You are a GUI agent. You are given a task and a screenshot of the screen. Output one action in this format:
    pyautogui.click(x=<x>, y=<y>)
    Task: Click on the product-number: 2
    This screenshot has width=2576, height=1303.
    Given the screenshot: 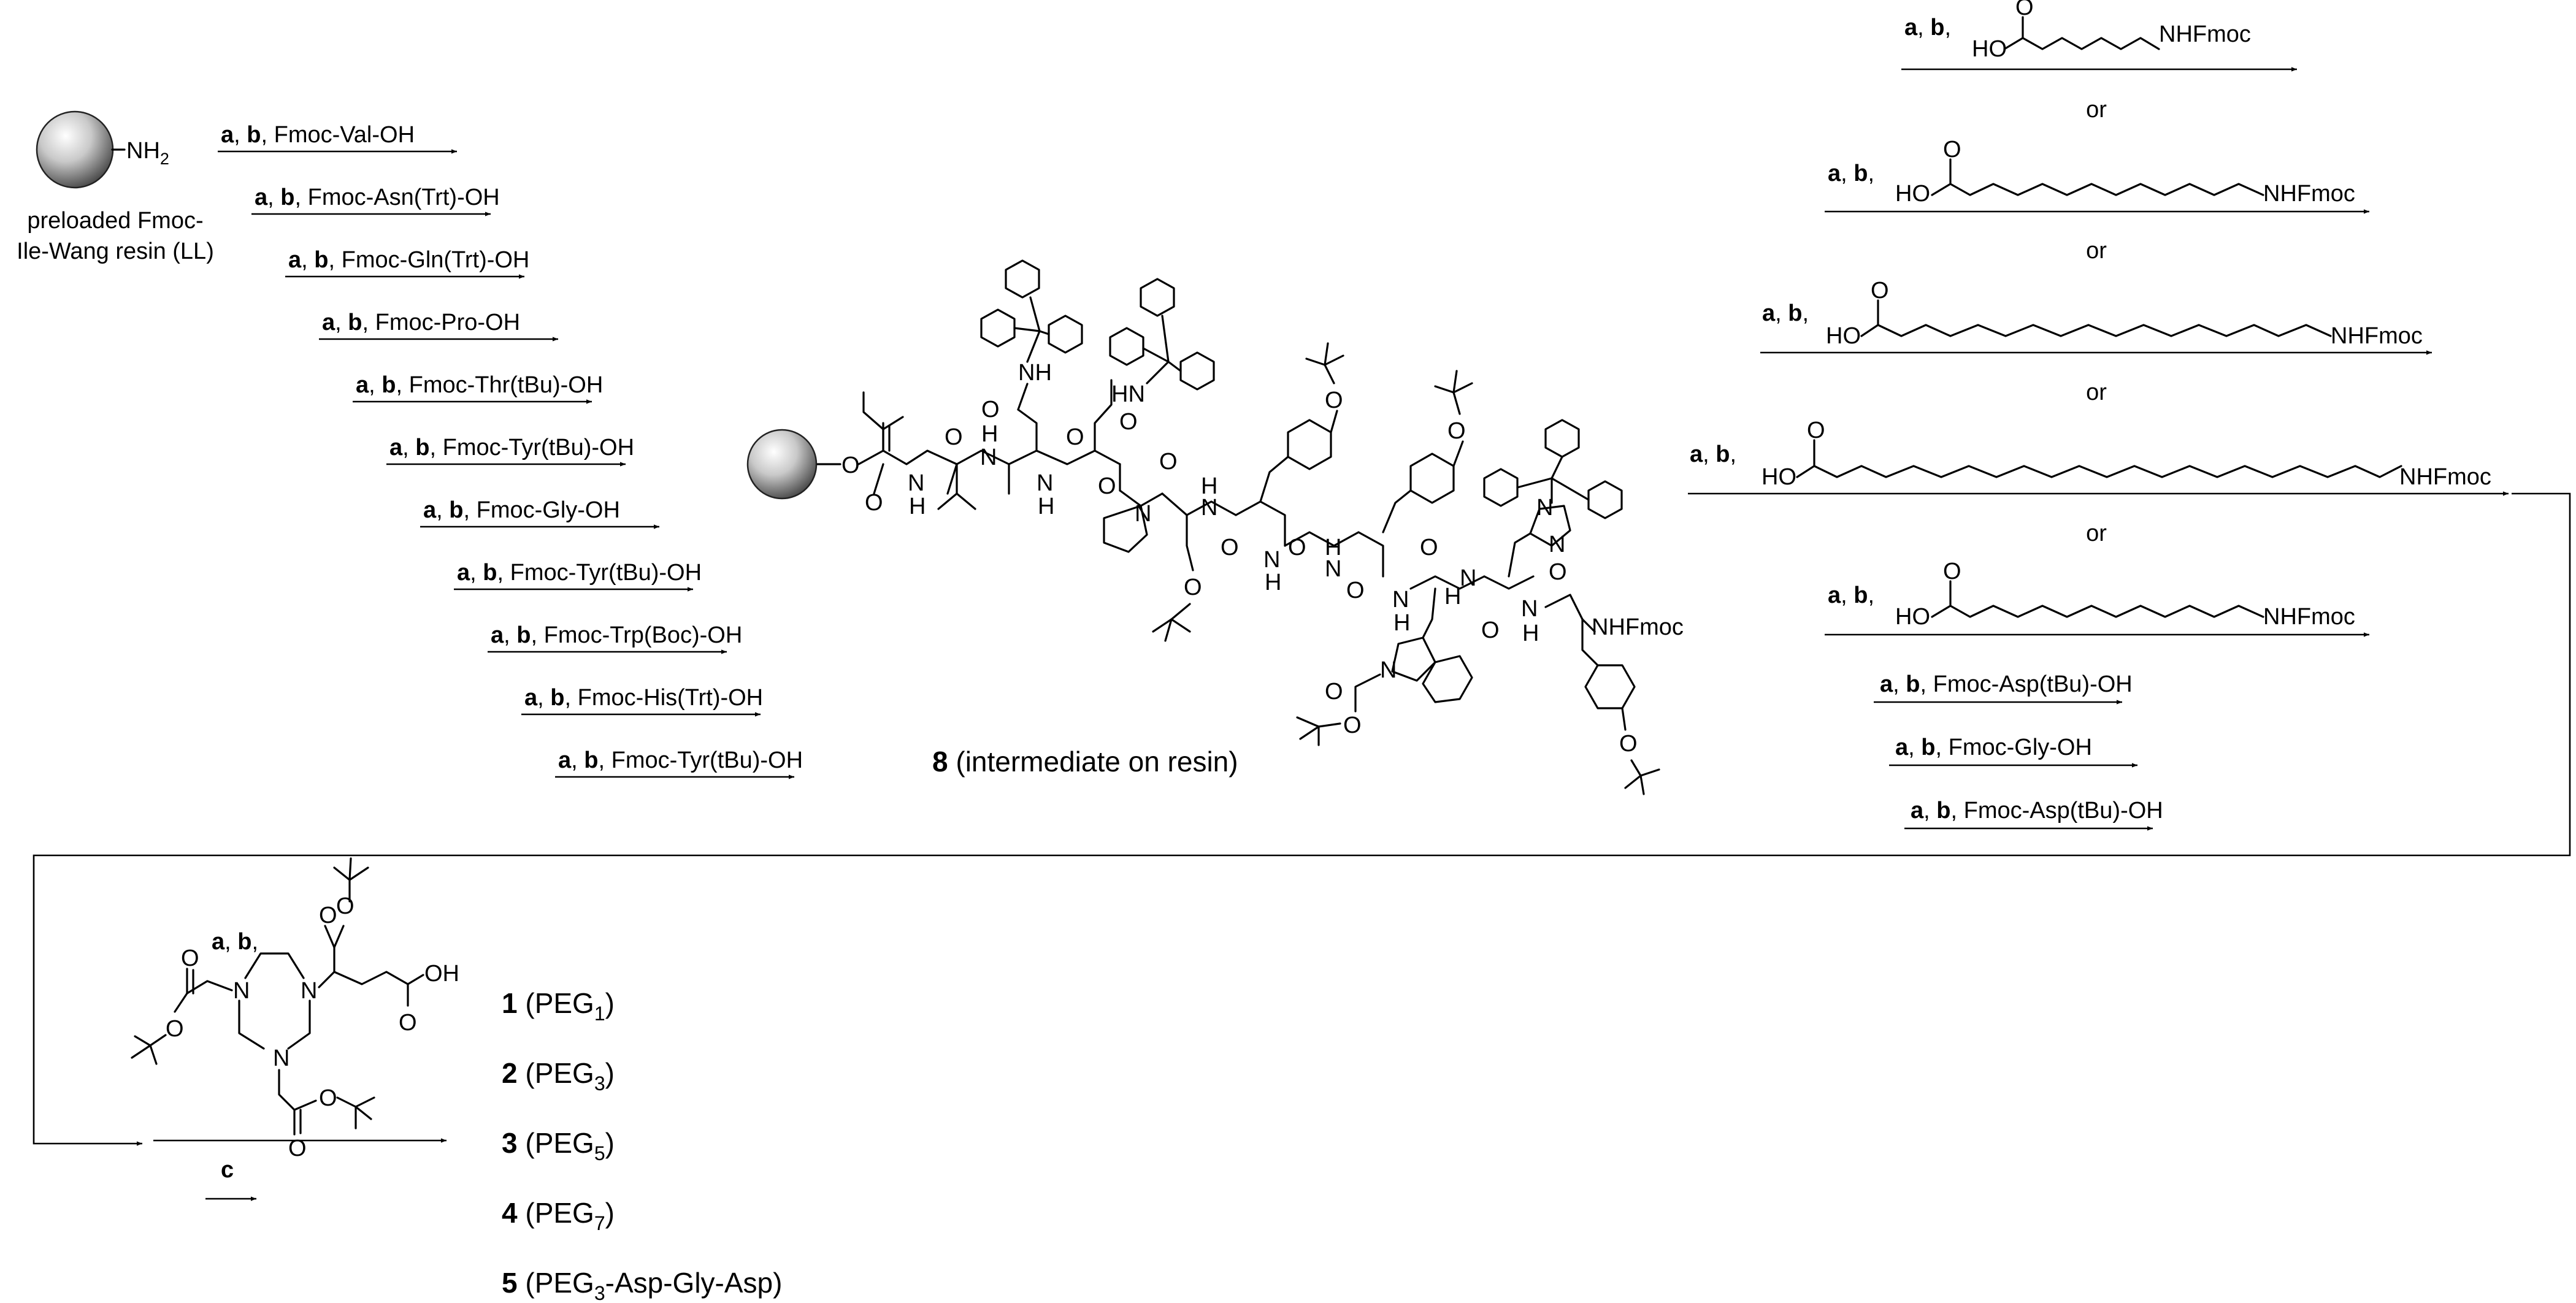 What is the action you would take?
    pyautogui.click(x=510, y=1073)
    